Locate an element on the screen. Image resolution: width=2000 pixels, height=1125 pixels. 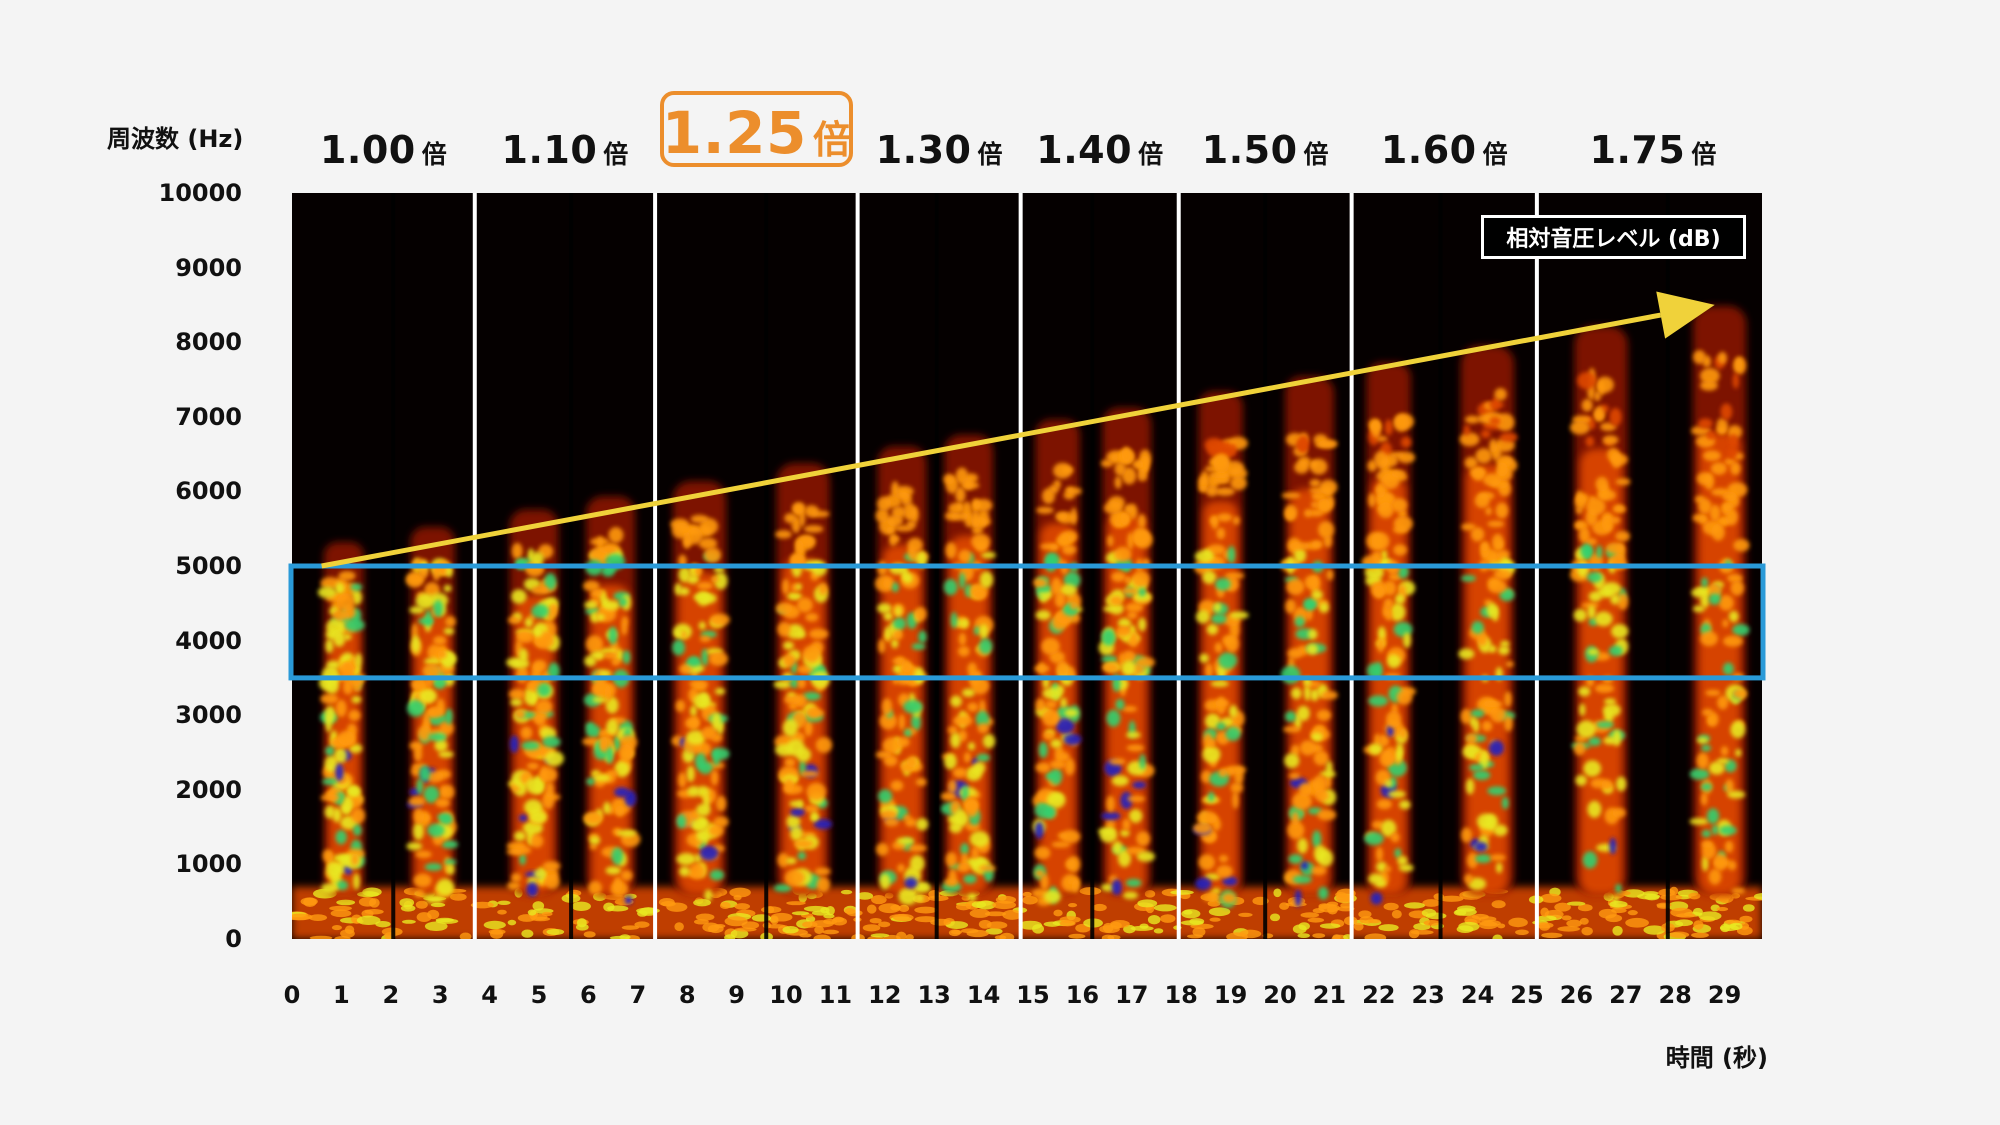
multiplier-value: 1.30 is located at coordinates (923, 150).